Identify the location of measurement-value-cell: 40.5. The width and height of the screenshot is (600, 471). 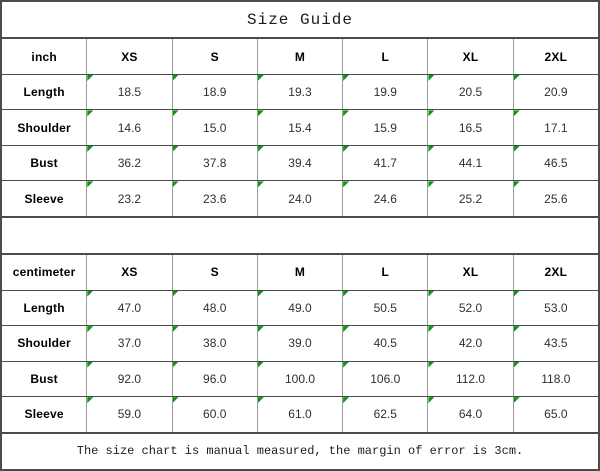
(384, 343).